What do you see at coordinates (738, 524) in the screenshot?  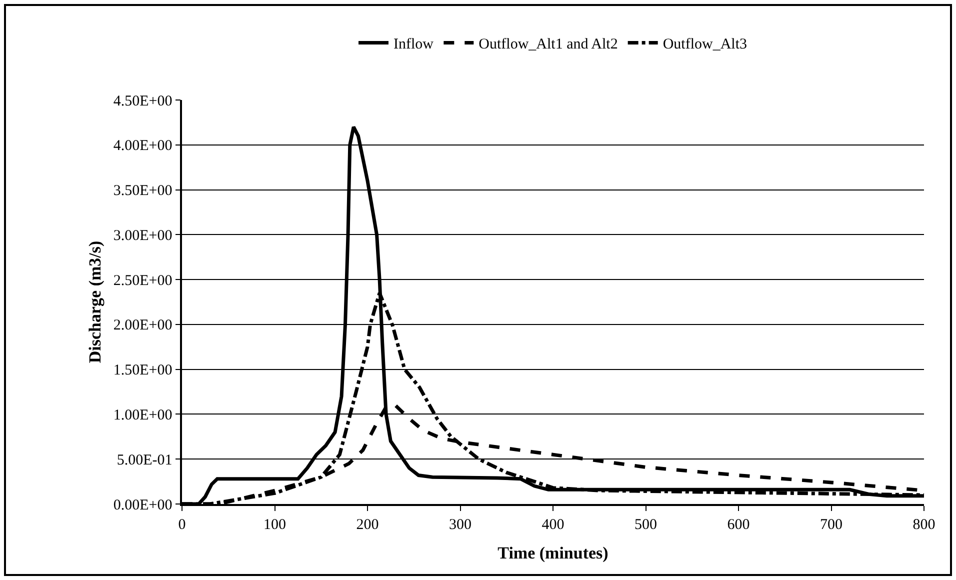 I see `x-tick-label: 600` at bounding box center [738, 524].